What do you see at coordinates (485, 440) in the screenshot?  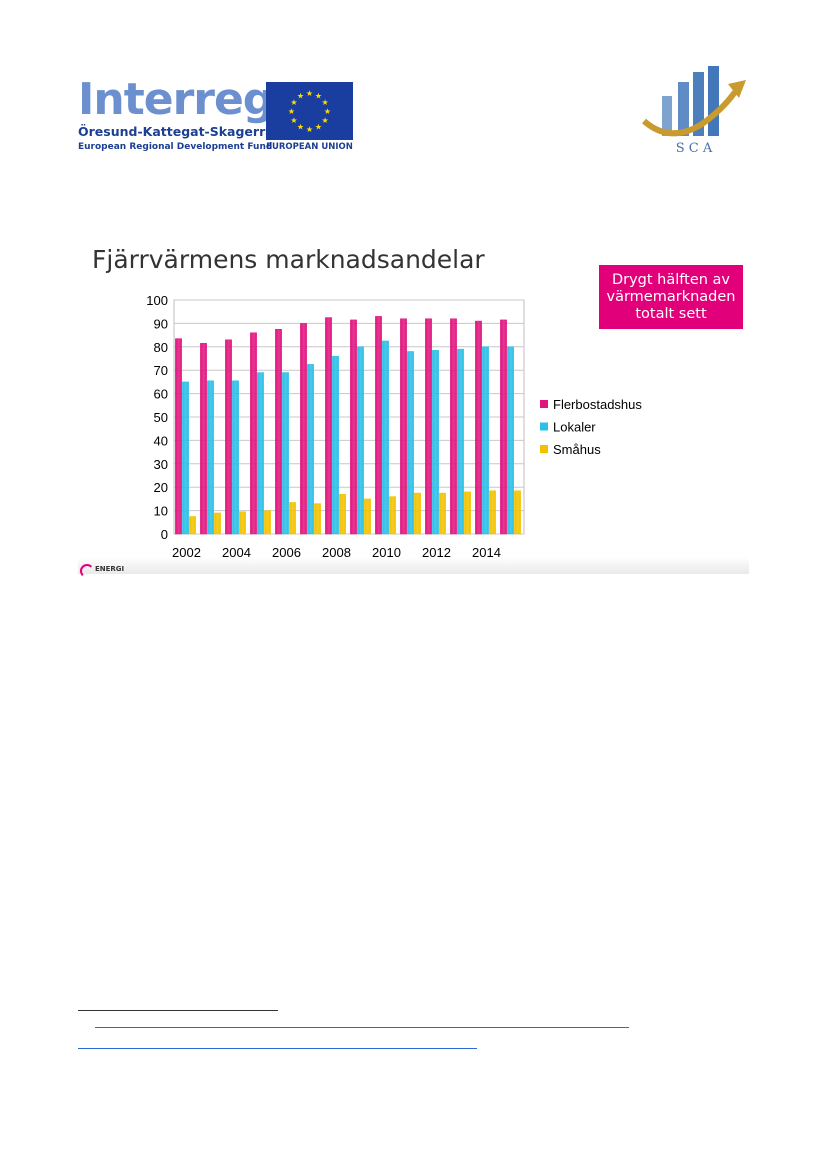 I see `bar-lokaler-2014` at bounding box center [485, 440].